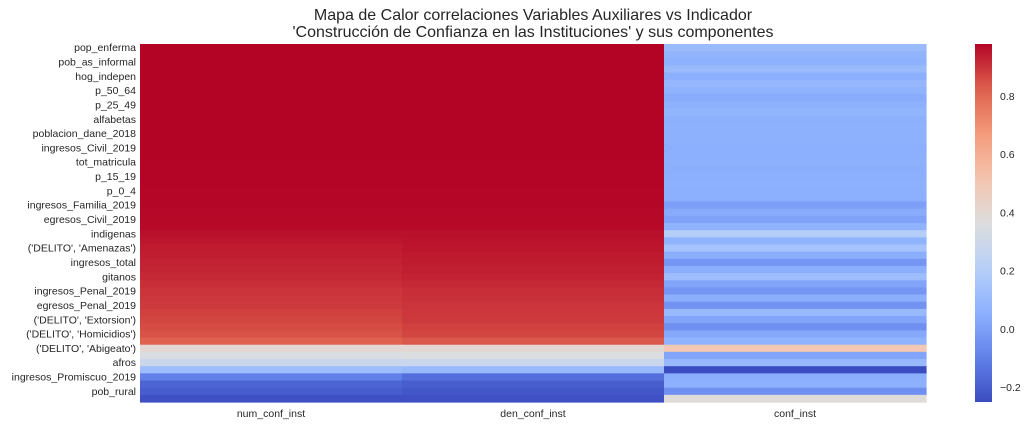 This screenshot has height=426, width=1026. I want to click on row-tick-label: ingresos_Promiscuo_2019, so click(74, 378).